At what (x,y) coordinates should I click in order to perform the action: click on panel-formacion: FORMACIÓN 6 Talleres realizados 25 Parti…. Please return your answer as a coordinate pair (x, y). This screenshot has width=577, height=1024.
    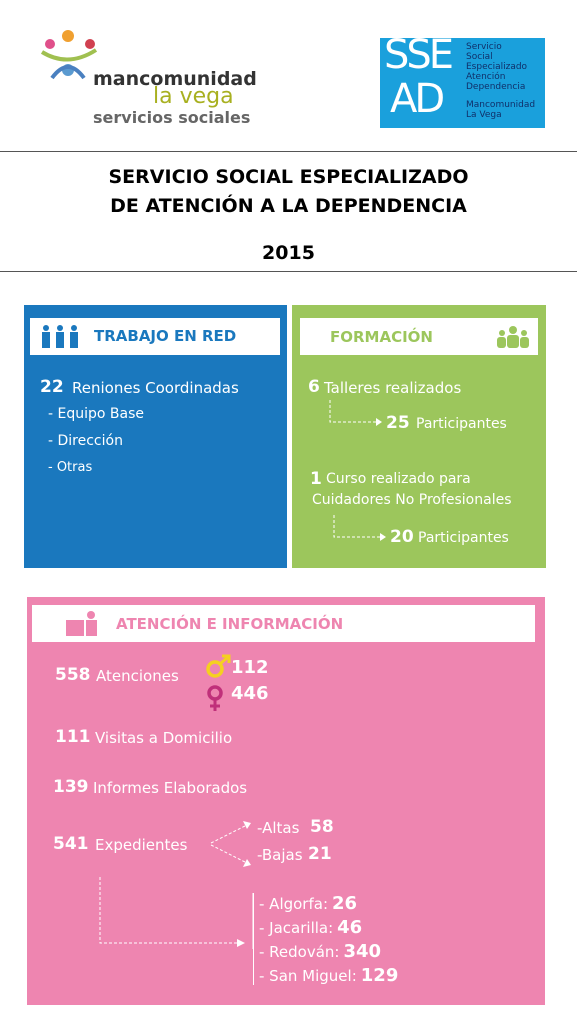
    Looking at the image, I should click on (419, 436).